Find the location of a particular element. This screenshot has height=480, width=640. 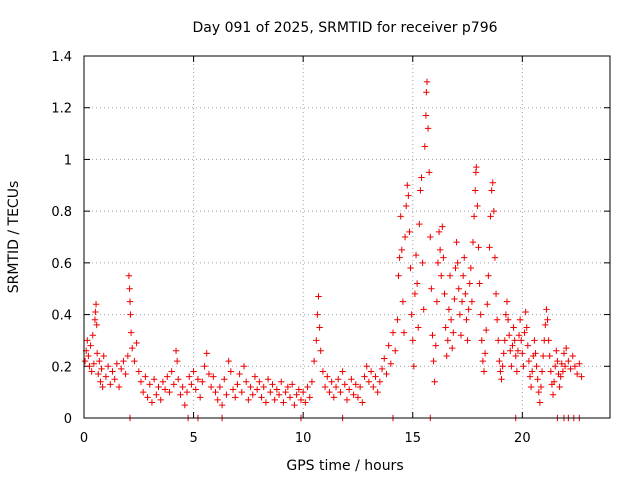

y-axis-label: SRMTID / TECUs is located at coordinates (14, 237).